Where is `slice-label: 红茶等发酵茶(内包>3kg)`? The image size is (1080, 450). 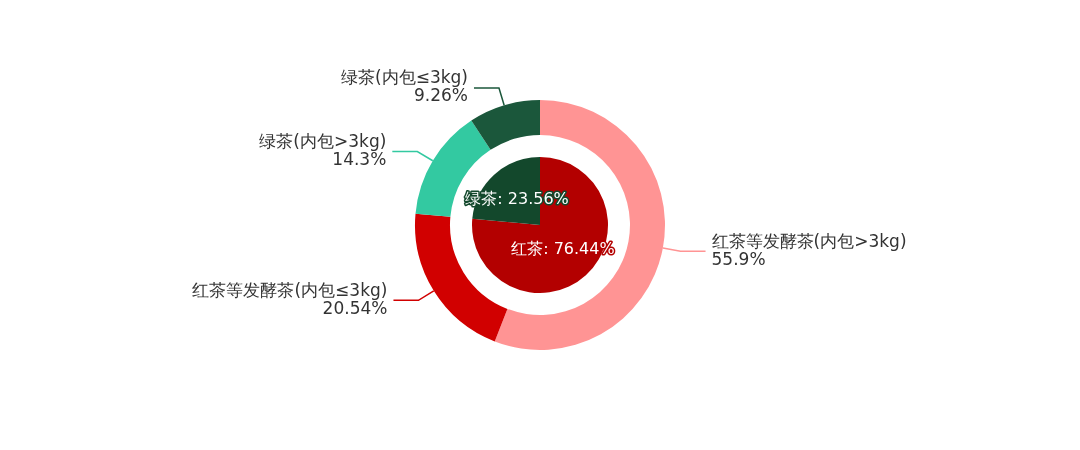 slice-label: 红茶等发酵茶(内包>3kg) is located at coordinates (809, 240).